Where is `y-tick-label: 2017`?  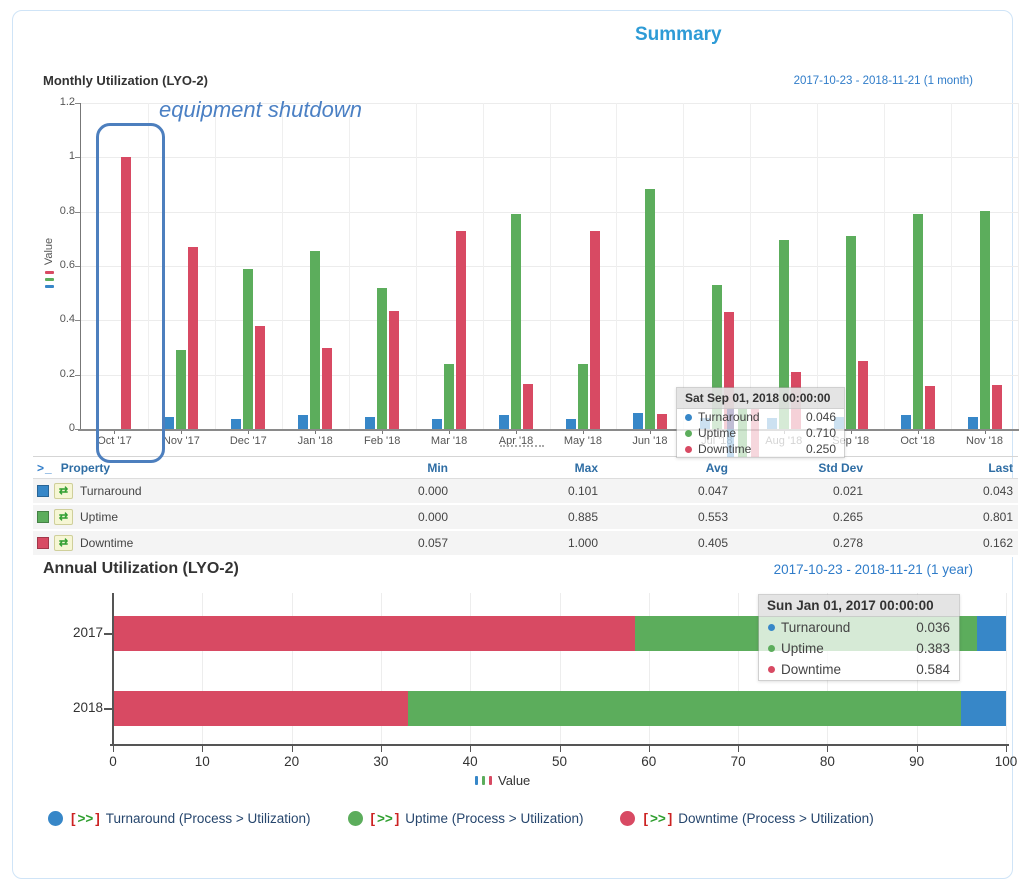
y-tick-label: 2017 is located at coordinates (87, 632).